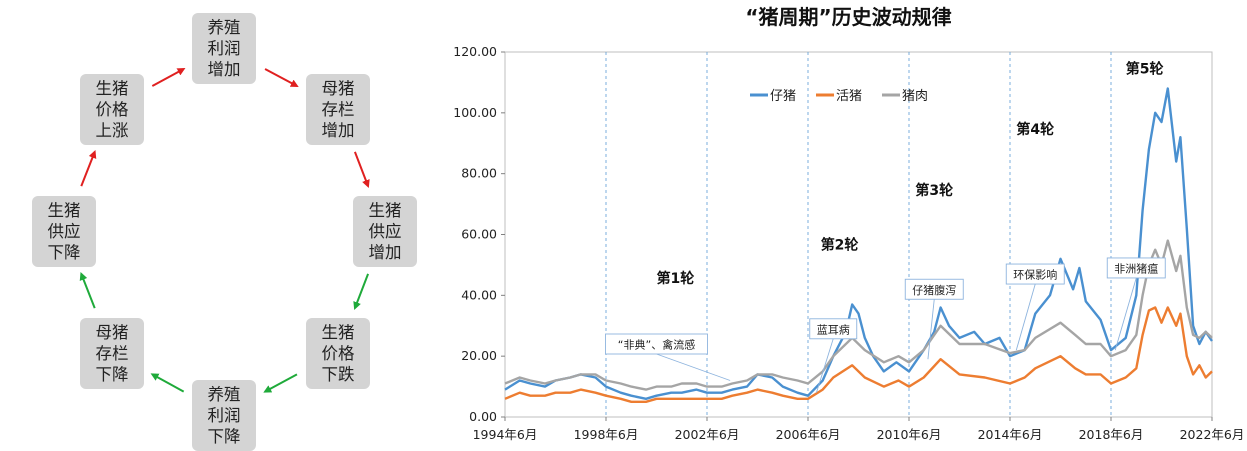 This screenshot has width=1247, height=451. I want to click on y-tick-label: 120.00, so click(475, 51).